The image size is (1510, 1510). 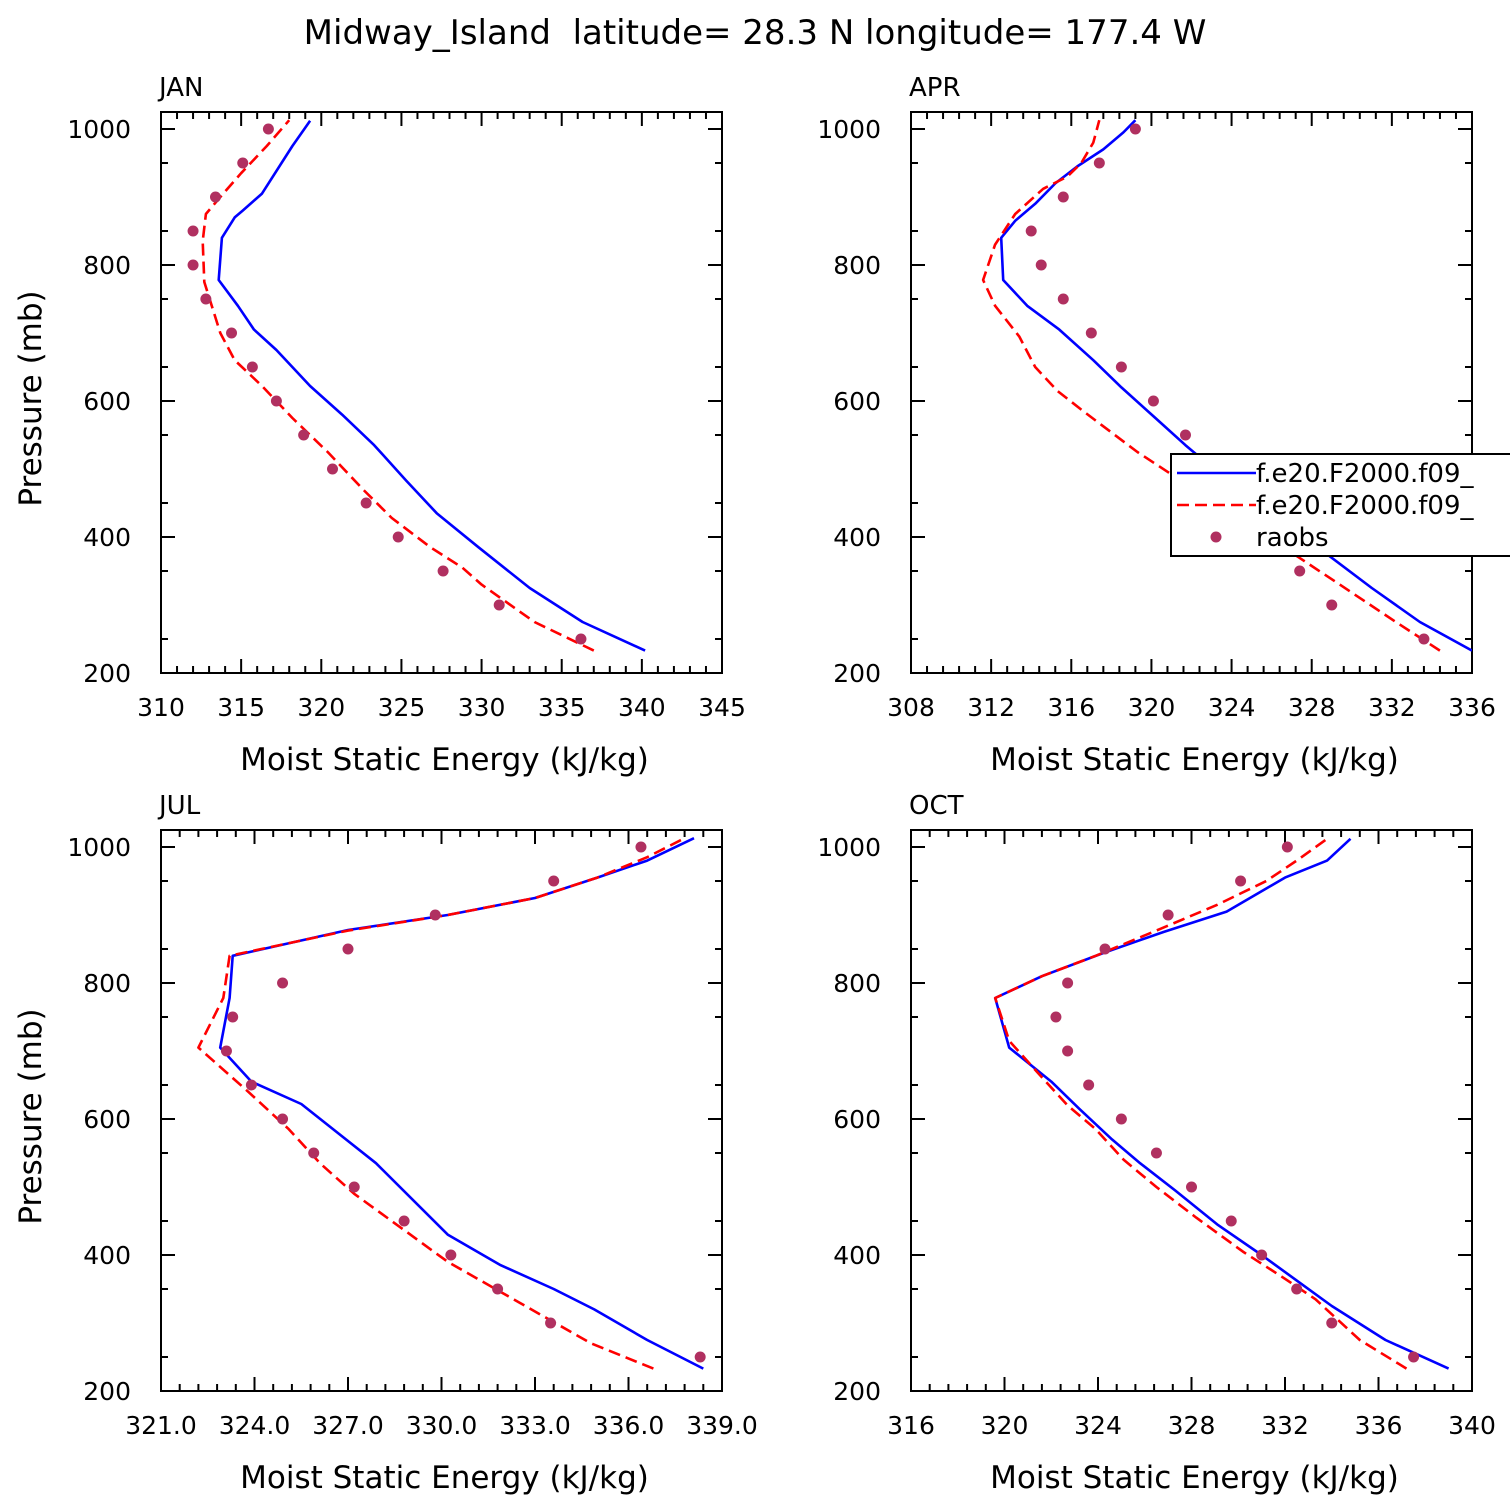 I want to click on x-tick-label: 327.0, so click(x=348, y=1425).